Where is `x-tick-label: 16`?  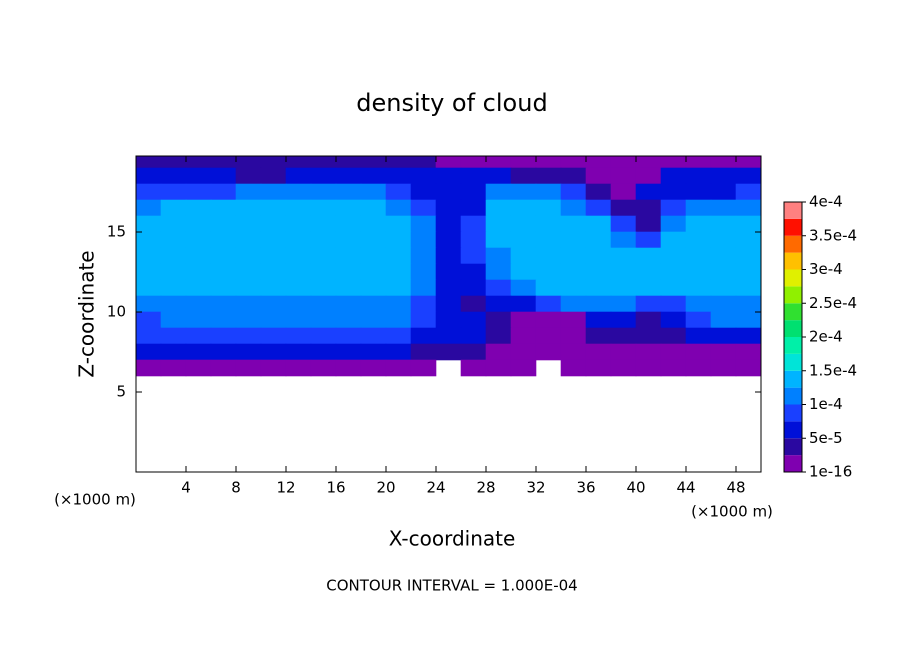 x-tick-label: 16 is located at coordinates (335, 488).